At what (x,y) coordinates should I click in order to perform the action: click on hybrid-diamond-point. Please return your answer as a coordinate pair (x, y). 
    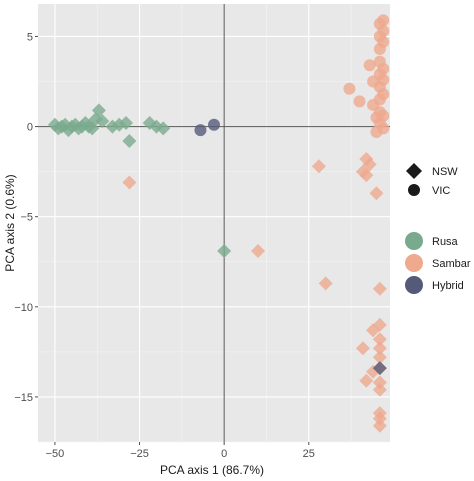
    Looking at the image, I should click on (379, 368).